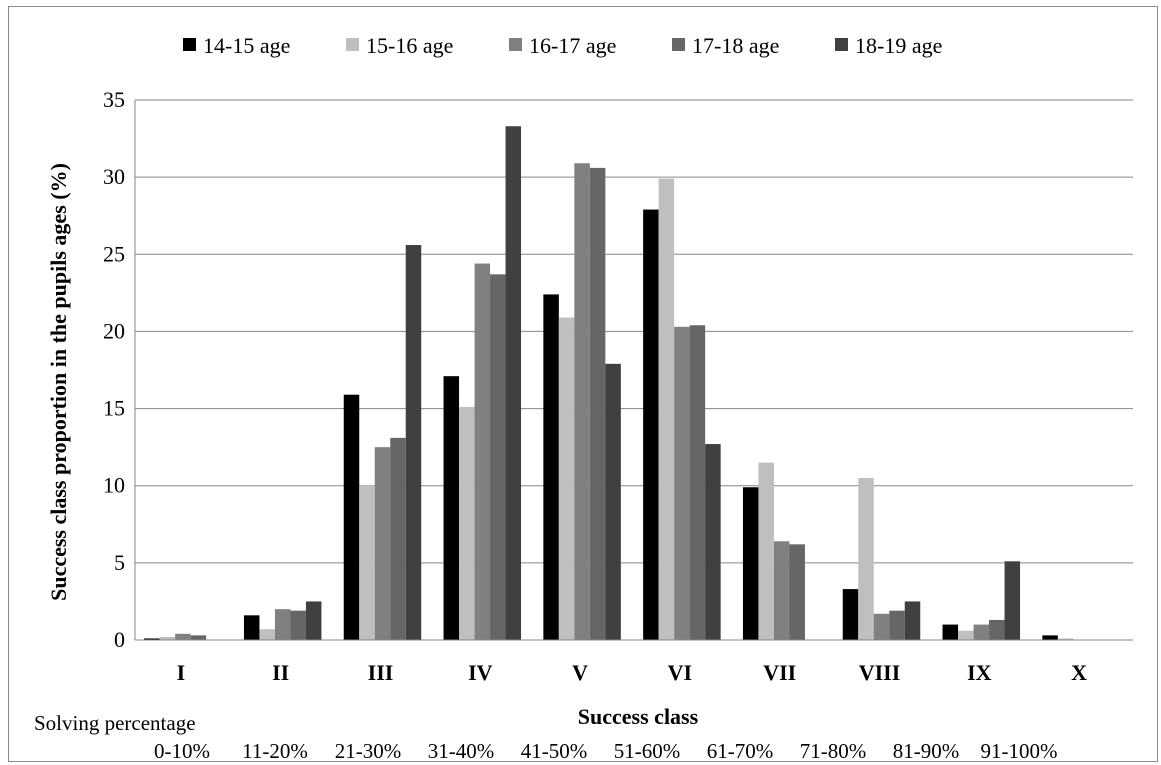  What do you see at coordinates (647, 751) in the screenshot?
I see `solving-percentage-6: 51-60%` at bounding box center [647, 751].